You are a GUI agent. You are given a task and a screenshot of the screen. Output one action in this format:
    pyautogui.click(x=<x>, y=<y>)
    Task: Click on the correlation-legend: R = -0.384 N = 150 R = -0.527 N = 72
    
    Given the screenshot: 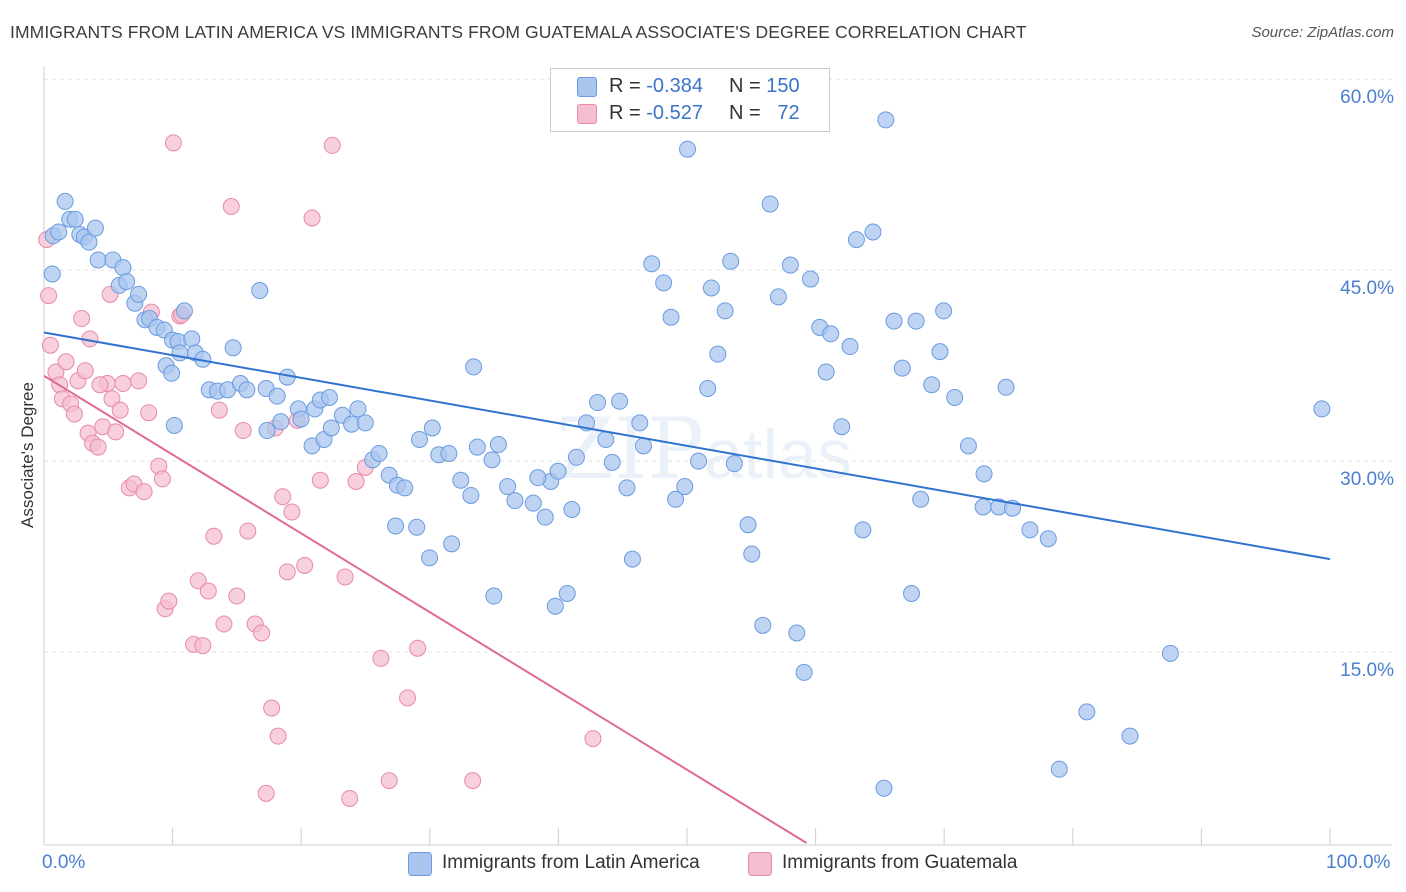 What is the action you would take?
    pyautogui.click(x=690, y=100)
    